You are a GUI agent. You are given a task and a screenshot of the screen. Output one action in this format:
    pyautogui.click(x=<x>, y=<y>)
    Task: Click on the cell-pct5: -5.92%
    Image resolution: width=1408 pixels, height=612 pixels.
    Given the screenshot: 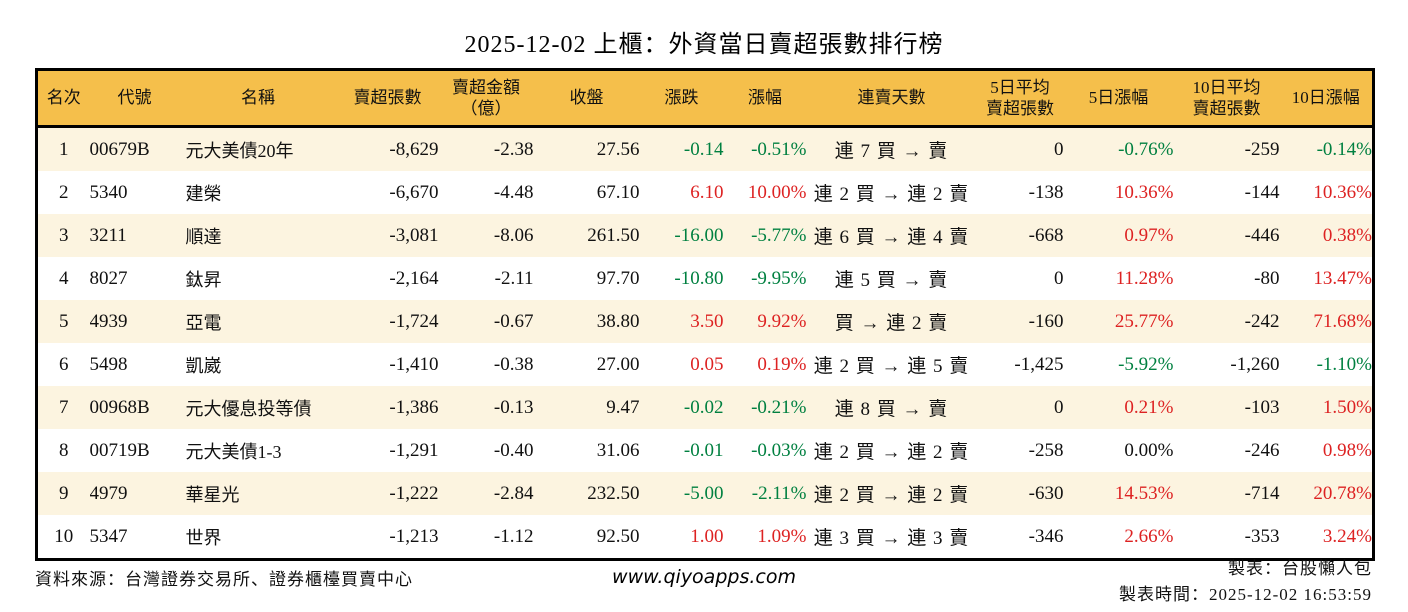 What is the action you would take?
    pyautogui.click(x=1146, y=364)
    